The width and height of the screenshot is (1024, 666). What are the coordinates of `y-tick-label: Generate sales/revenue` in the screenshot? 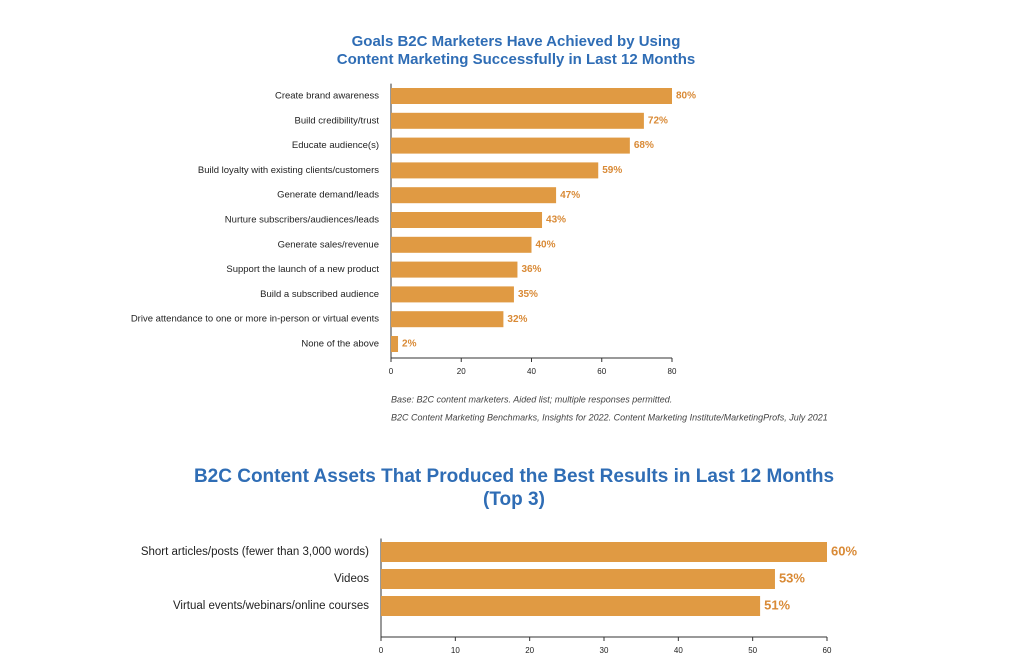 It's located at (328, 244).